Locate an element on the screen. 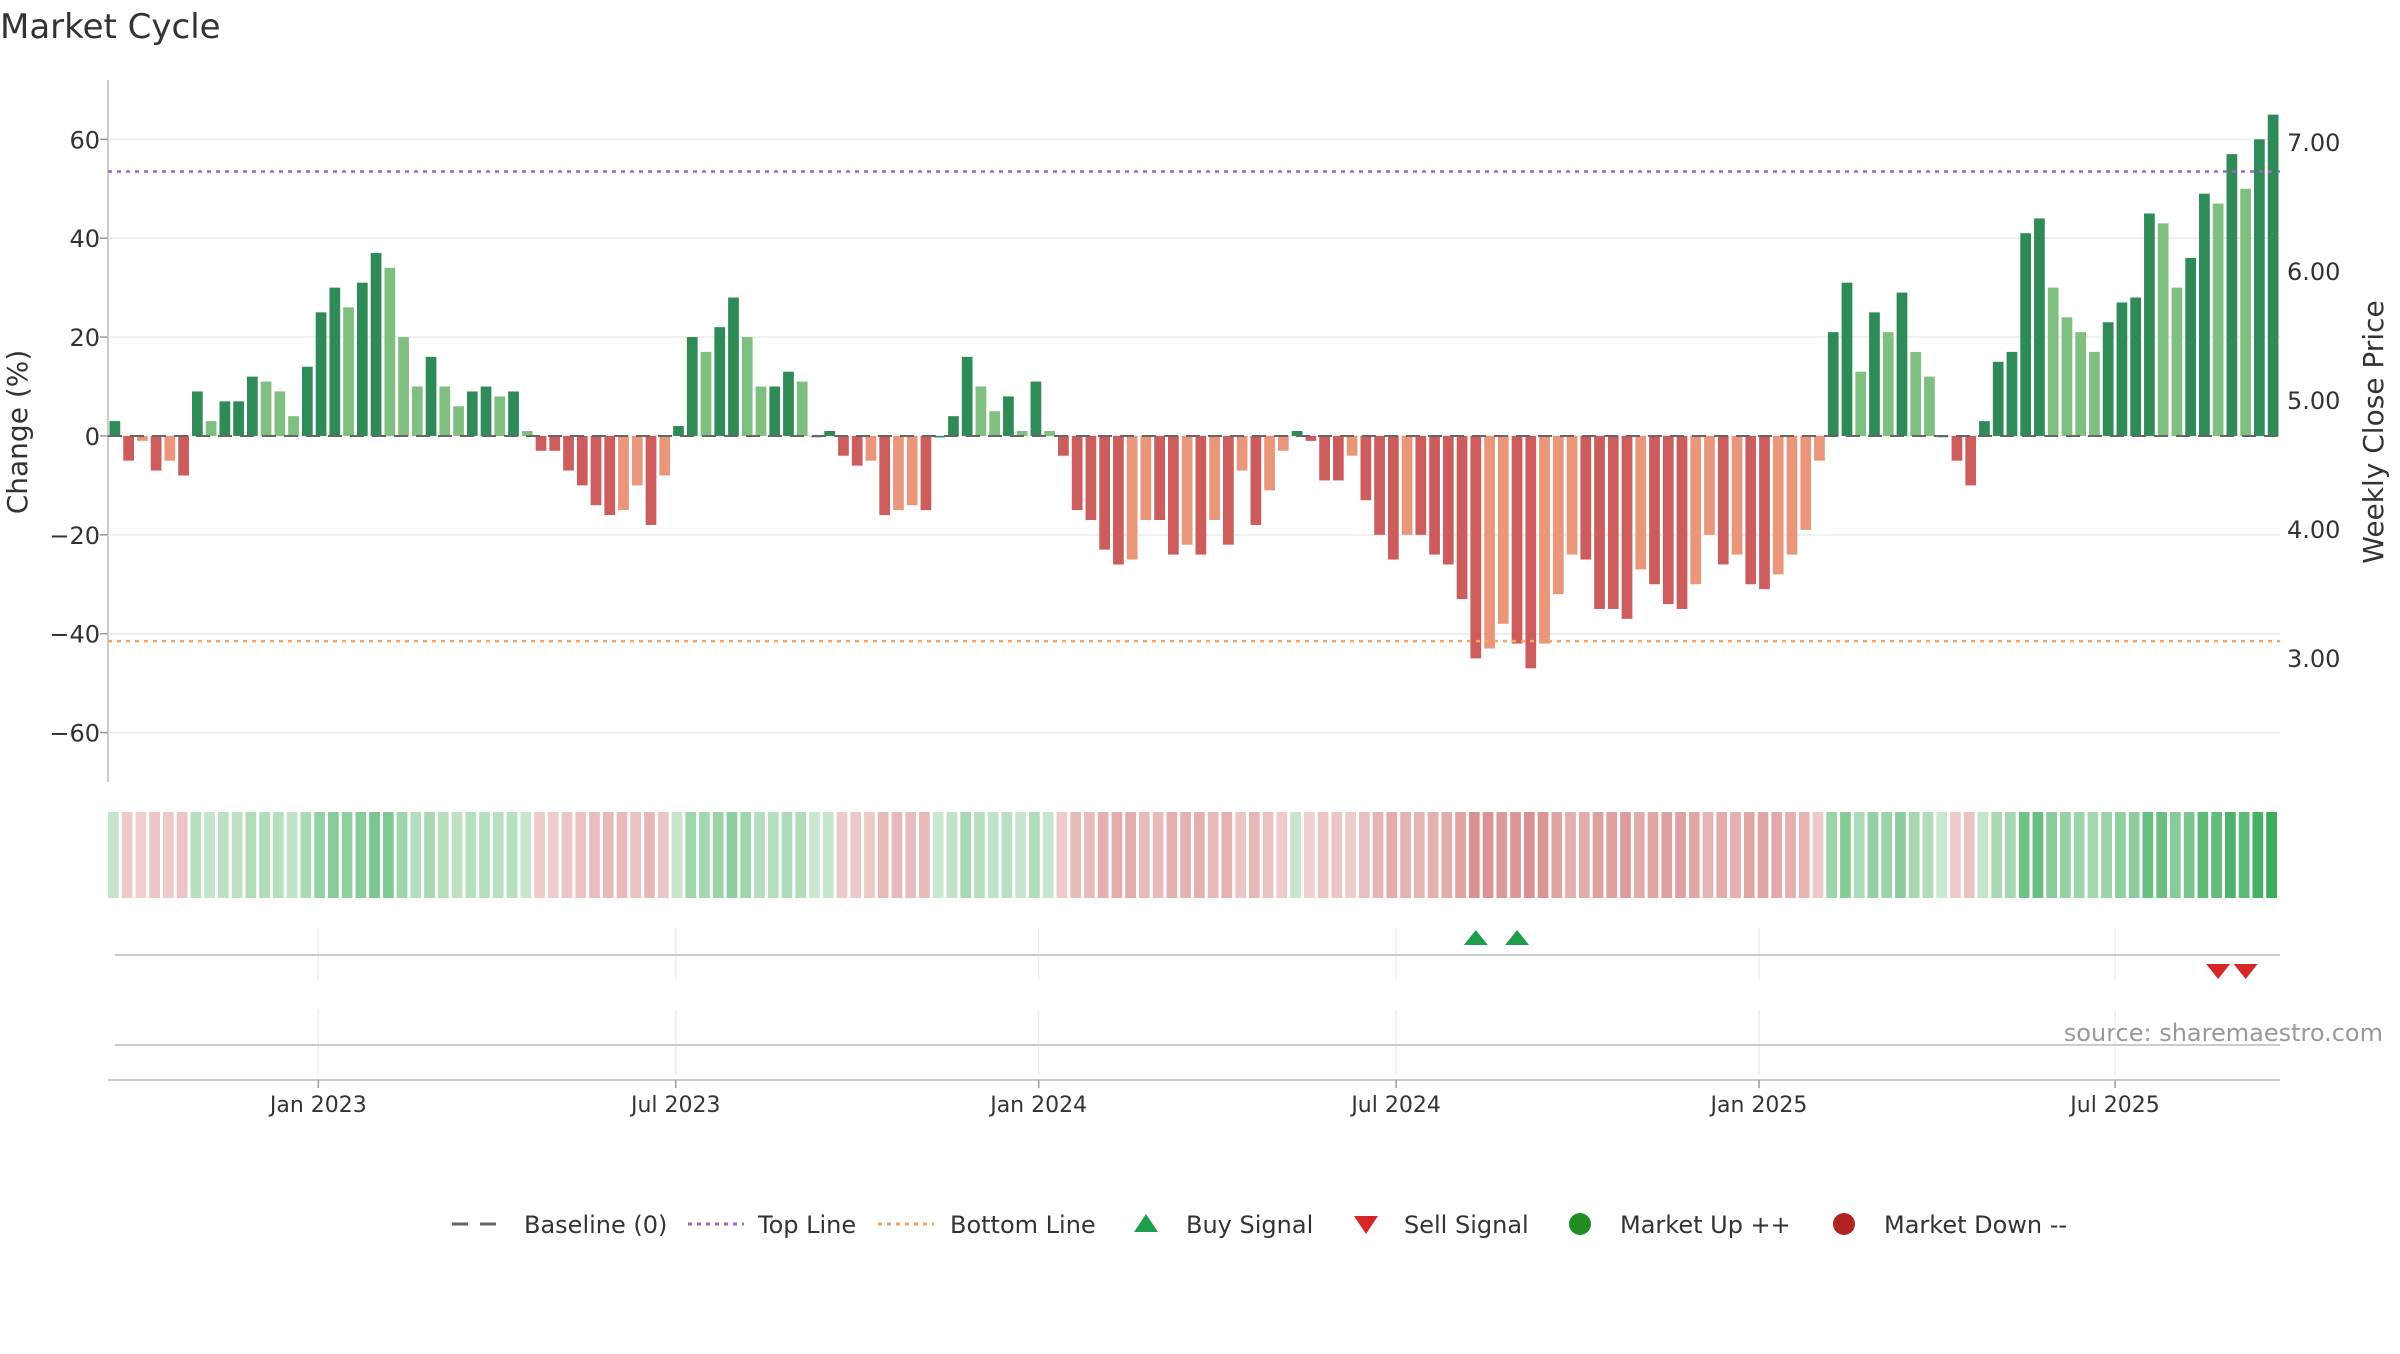 The image size is (2400, 1354). y-right-tick-label: 3.00 is located at coordinates (2313, 659).